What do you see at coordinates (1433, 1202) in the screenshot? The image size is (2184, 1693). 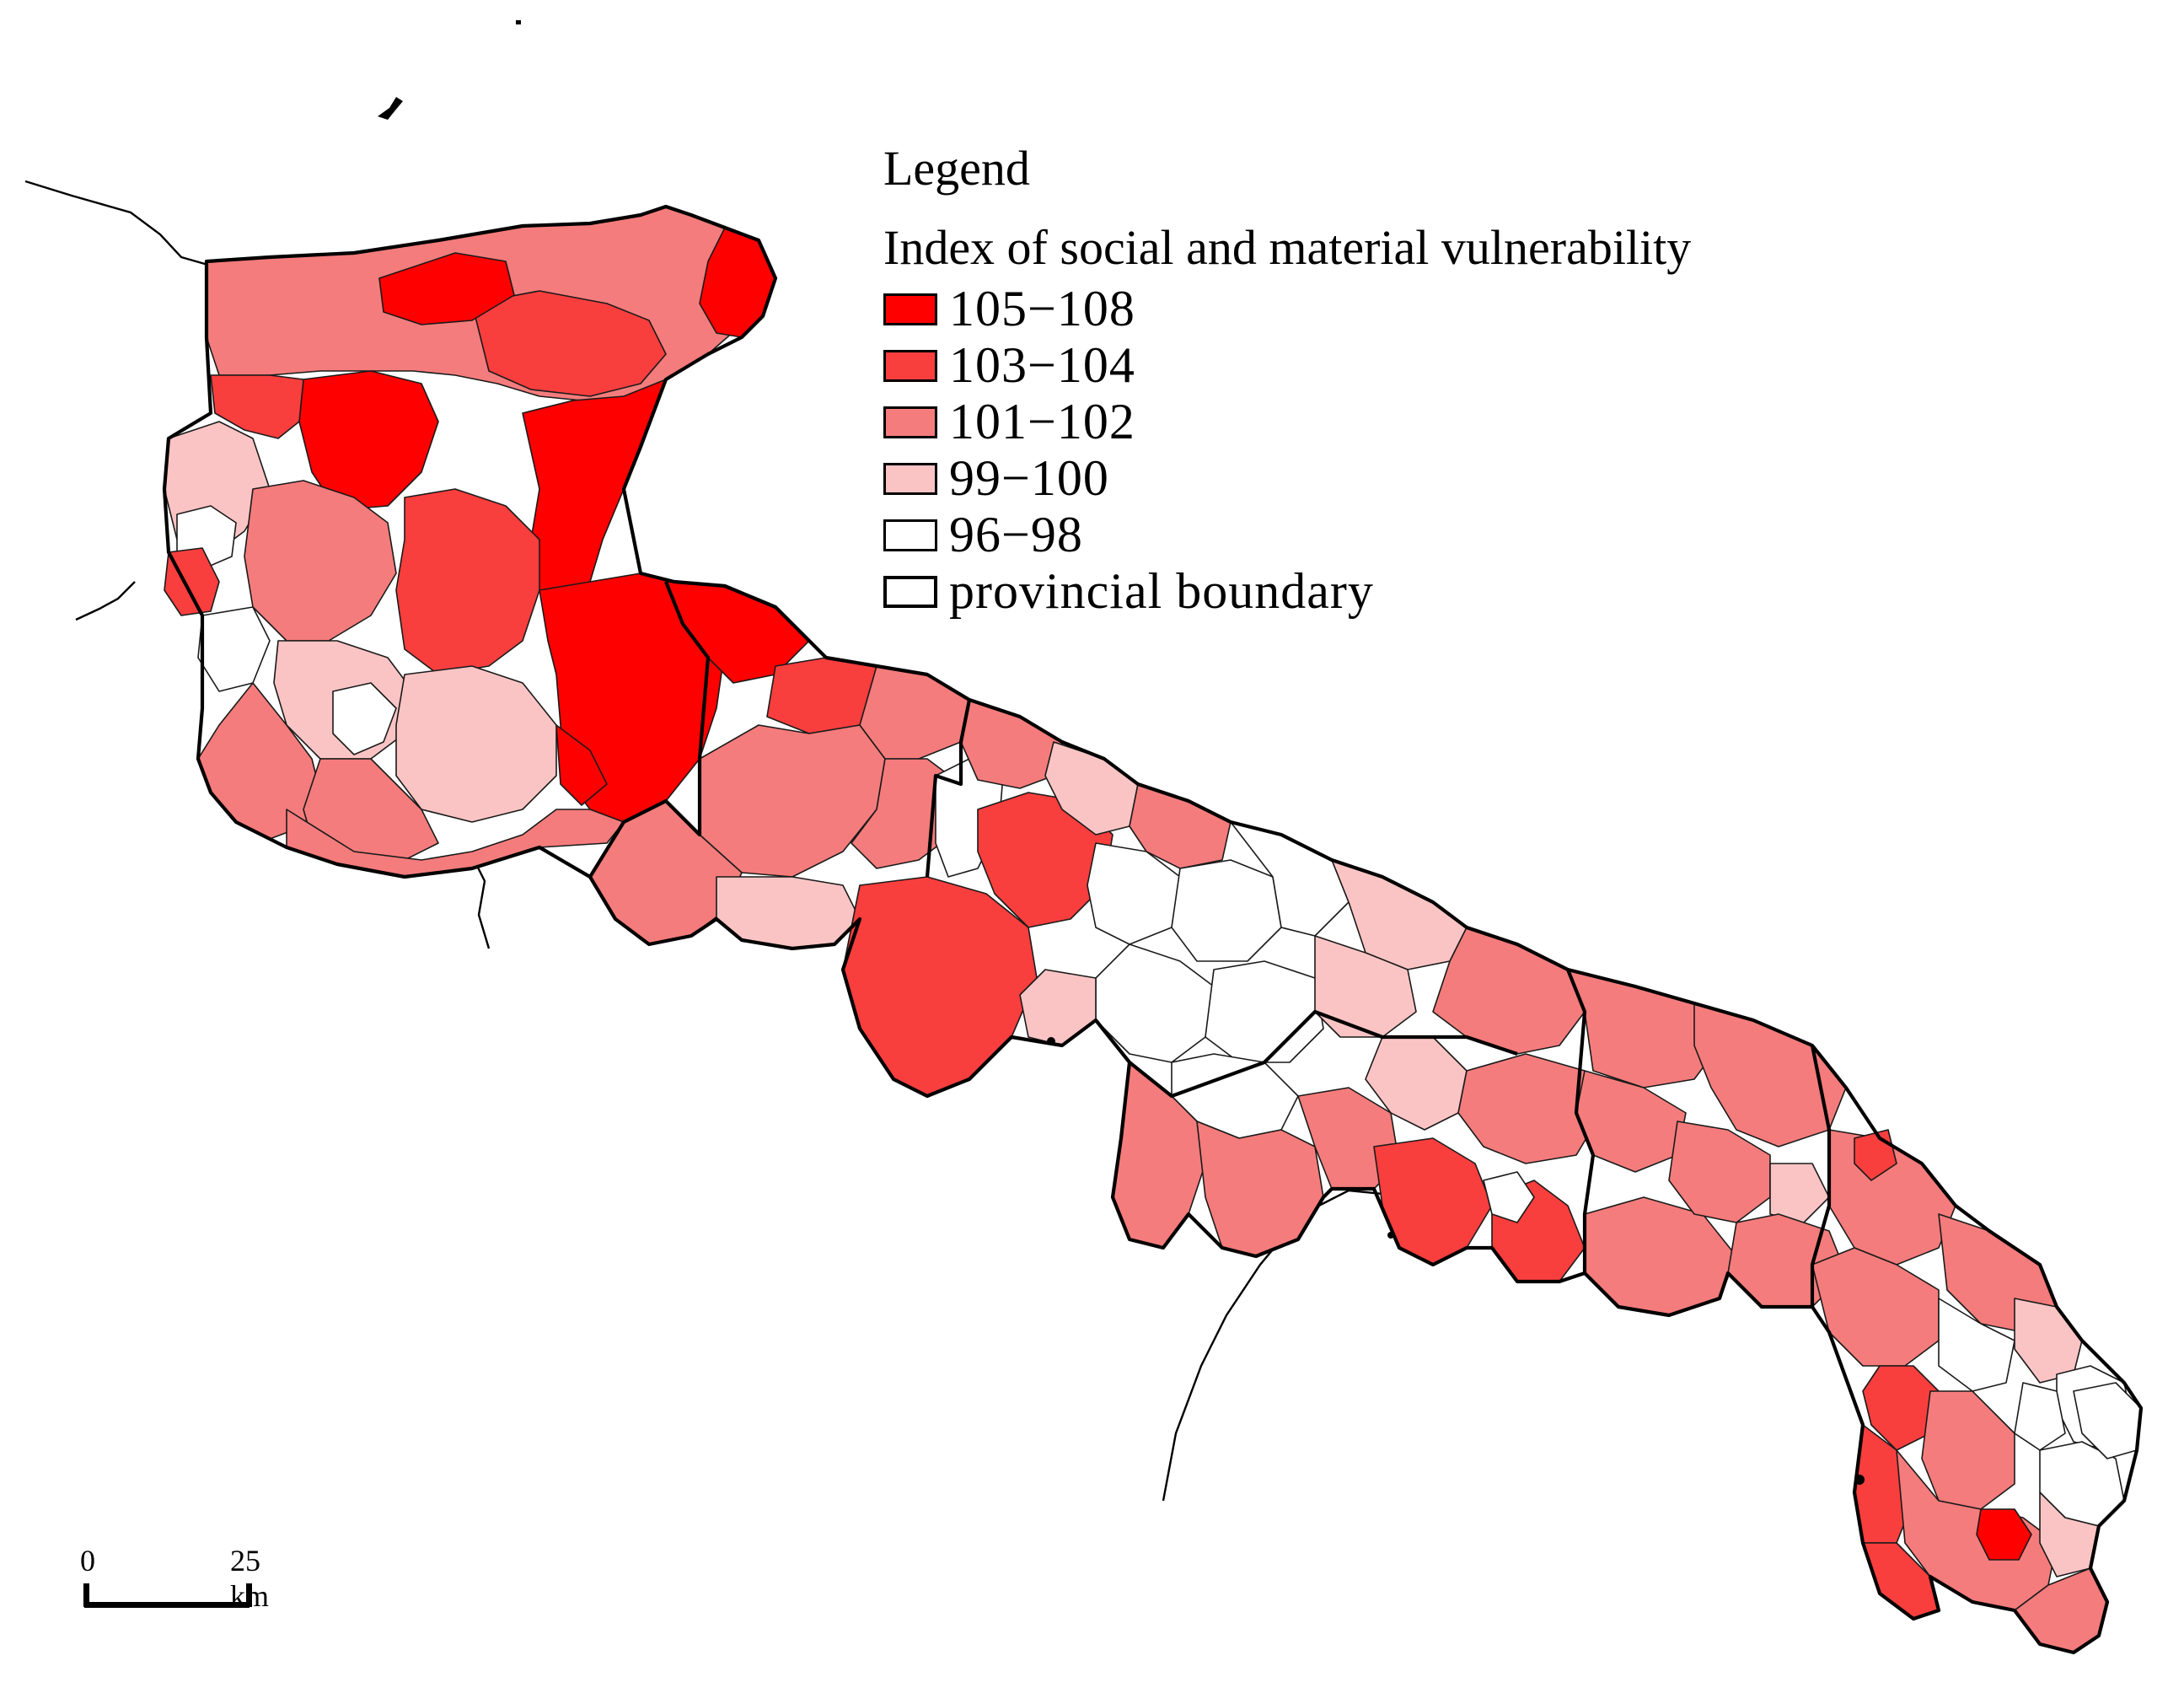 I see `muni-taranto` at bounding box center [1433, 1202].